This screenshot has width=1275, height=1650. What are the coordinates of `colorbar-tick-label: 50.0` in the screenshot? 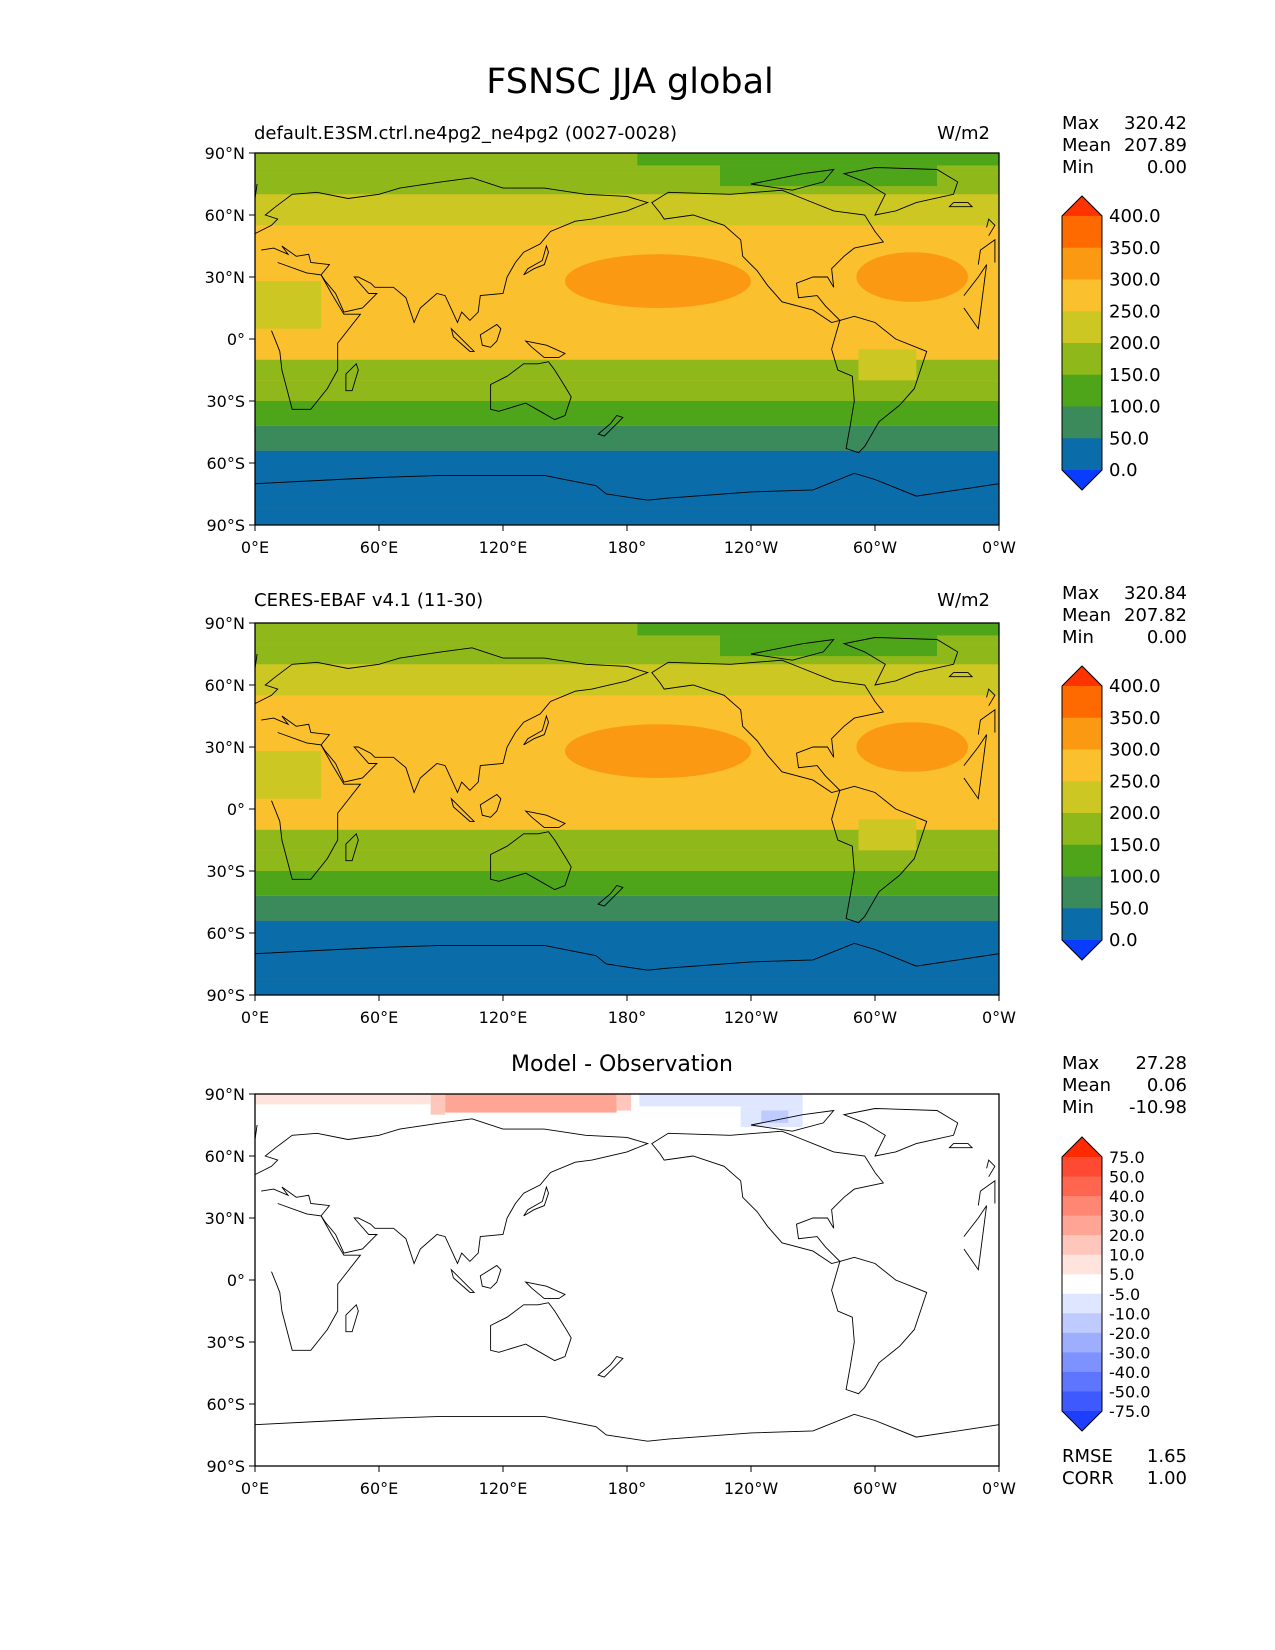 It's located at (1129, 438).